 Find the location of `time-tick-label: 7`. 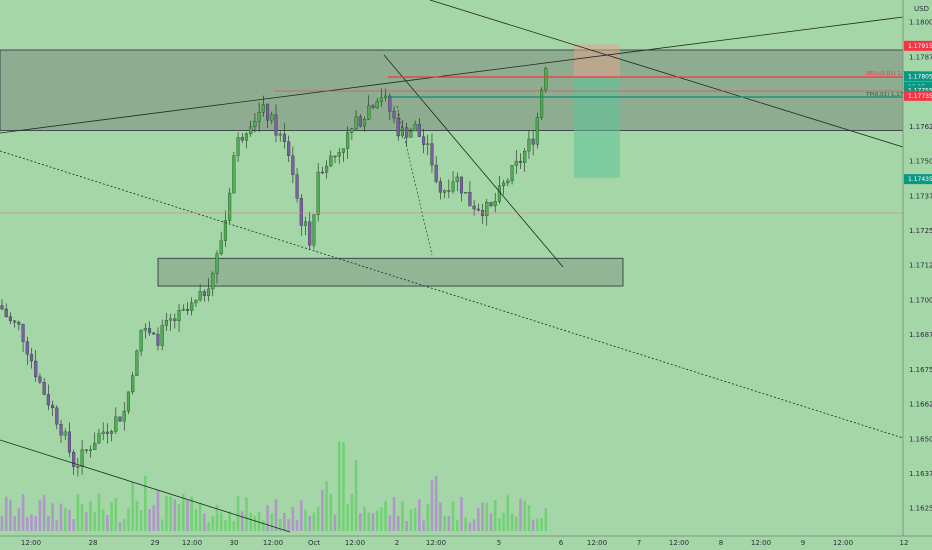

time-tick-label: 7 is located at coordinates (639, 543).